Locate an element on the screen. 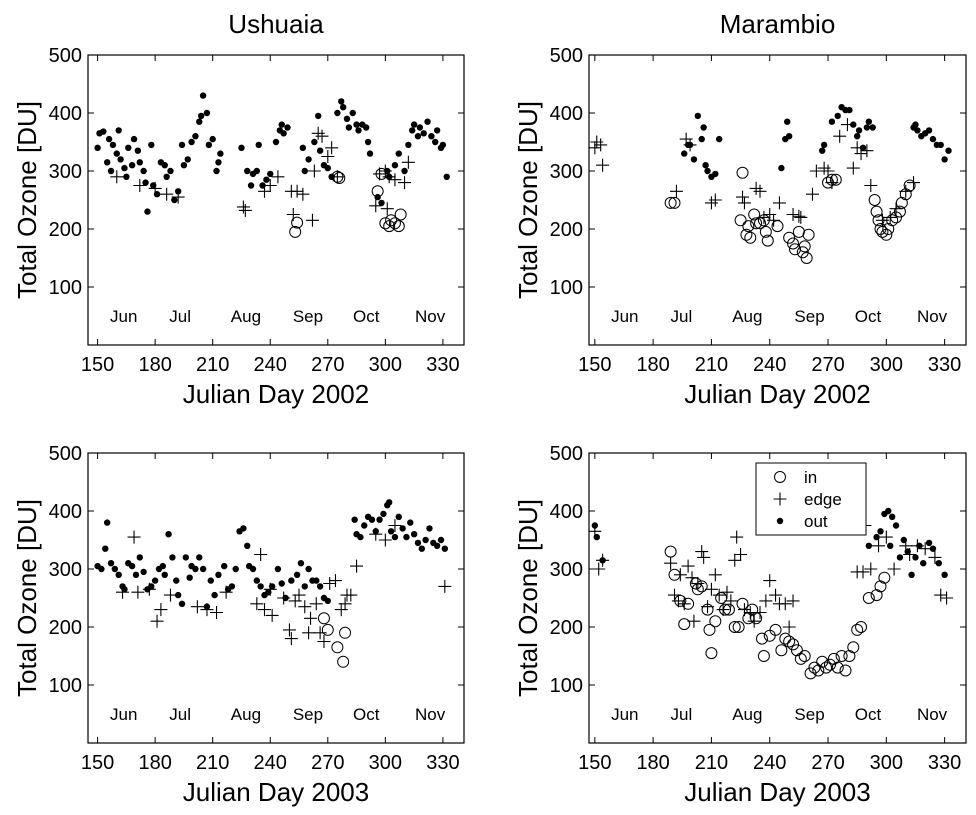  month-label: Oct is located at coordinates (366, 316).